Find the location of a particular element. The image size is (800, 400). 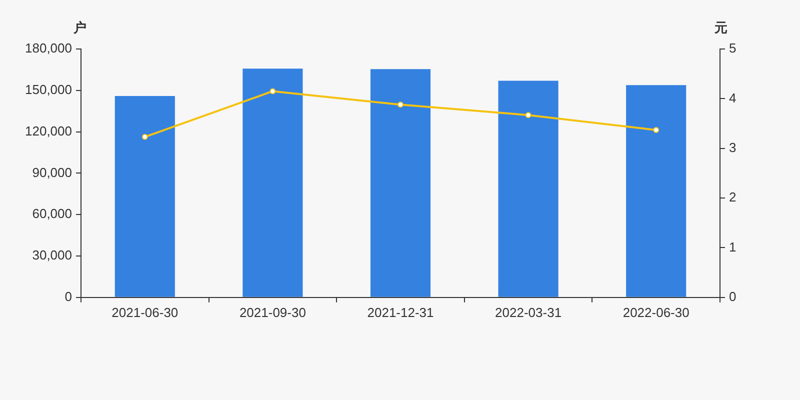

x-tick-label: 2021-12-31 is located at coordinates (400, 312).